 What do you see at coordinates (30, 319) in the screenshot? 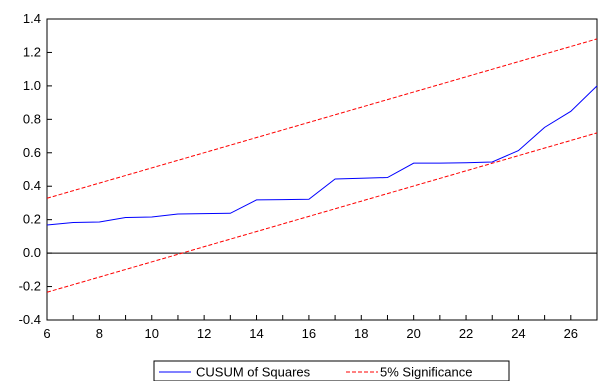
I see `y-tick-label: -0.4` at bounding box center [30, 319].